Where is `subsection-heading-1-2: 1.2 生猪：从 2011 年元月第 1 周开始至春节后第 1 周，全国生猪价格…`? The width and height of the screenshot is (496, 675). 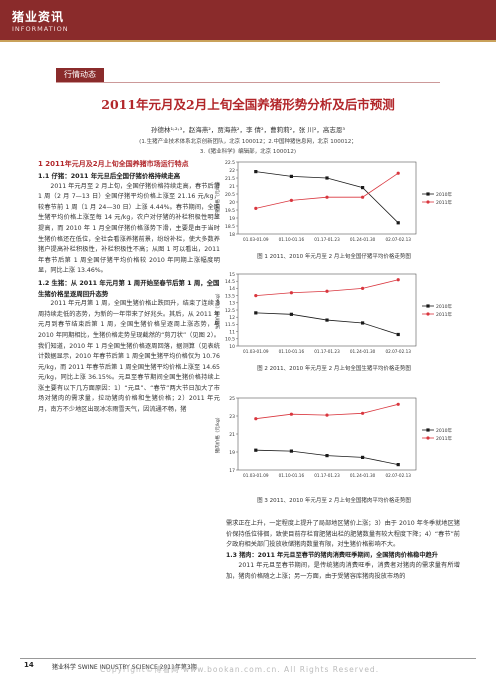
subsection-heading-1-2: 1.2 生猪：从 2011 年元月第 1 周开始至春节后第 1 周，全国生猪价格… is located at coordinates (129, 288).